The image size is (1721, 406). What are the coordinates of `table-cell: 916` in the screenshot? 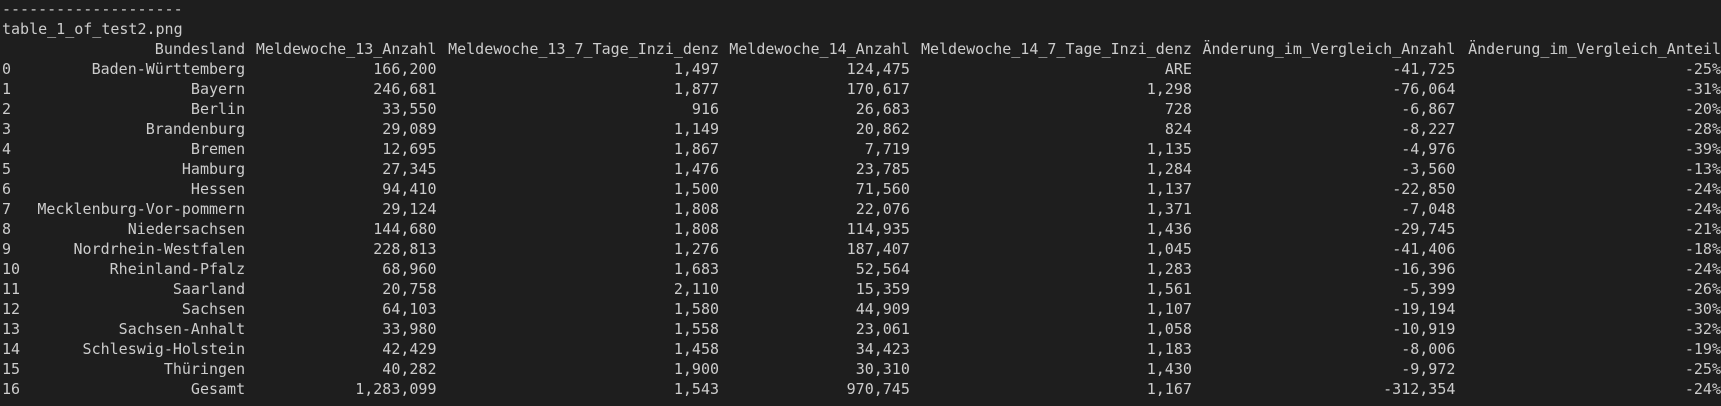 It's located at (705, 109).